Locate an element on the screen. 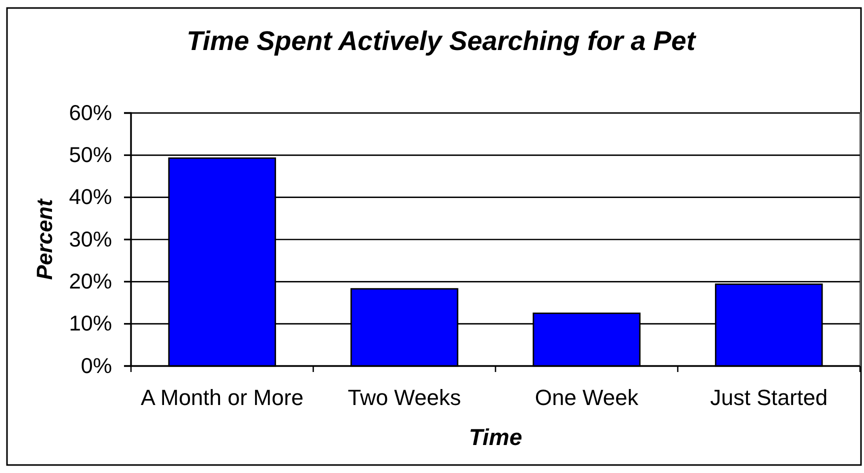  y-tick-label: 50% is located at coordinates (90, 155).